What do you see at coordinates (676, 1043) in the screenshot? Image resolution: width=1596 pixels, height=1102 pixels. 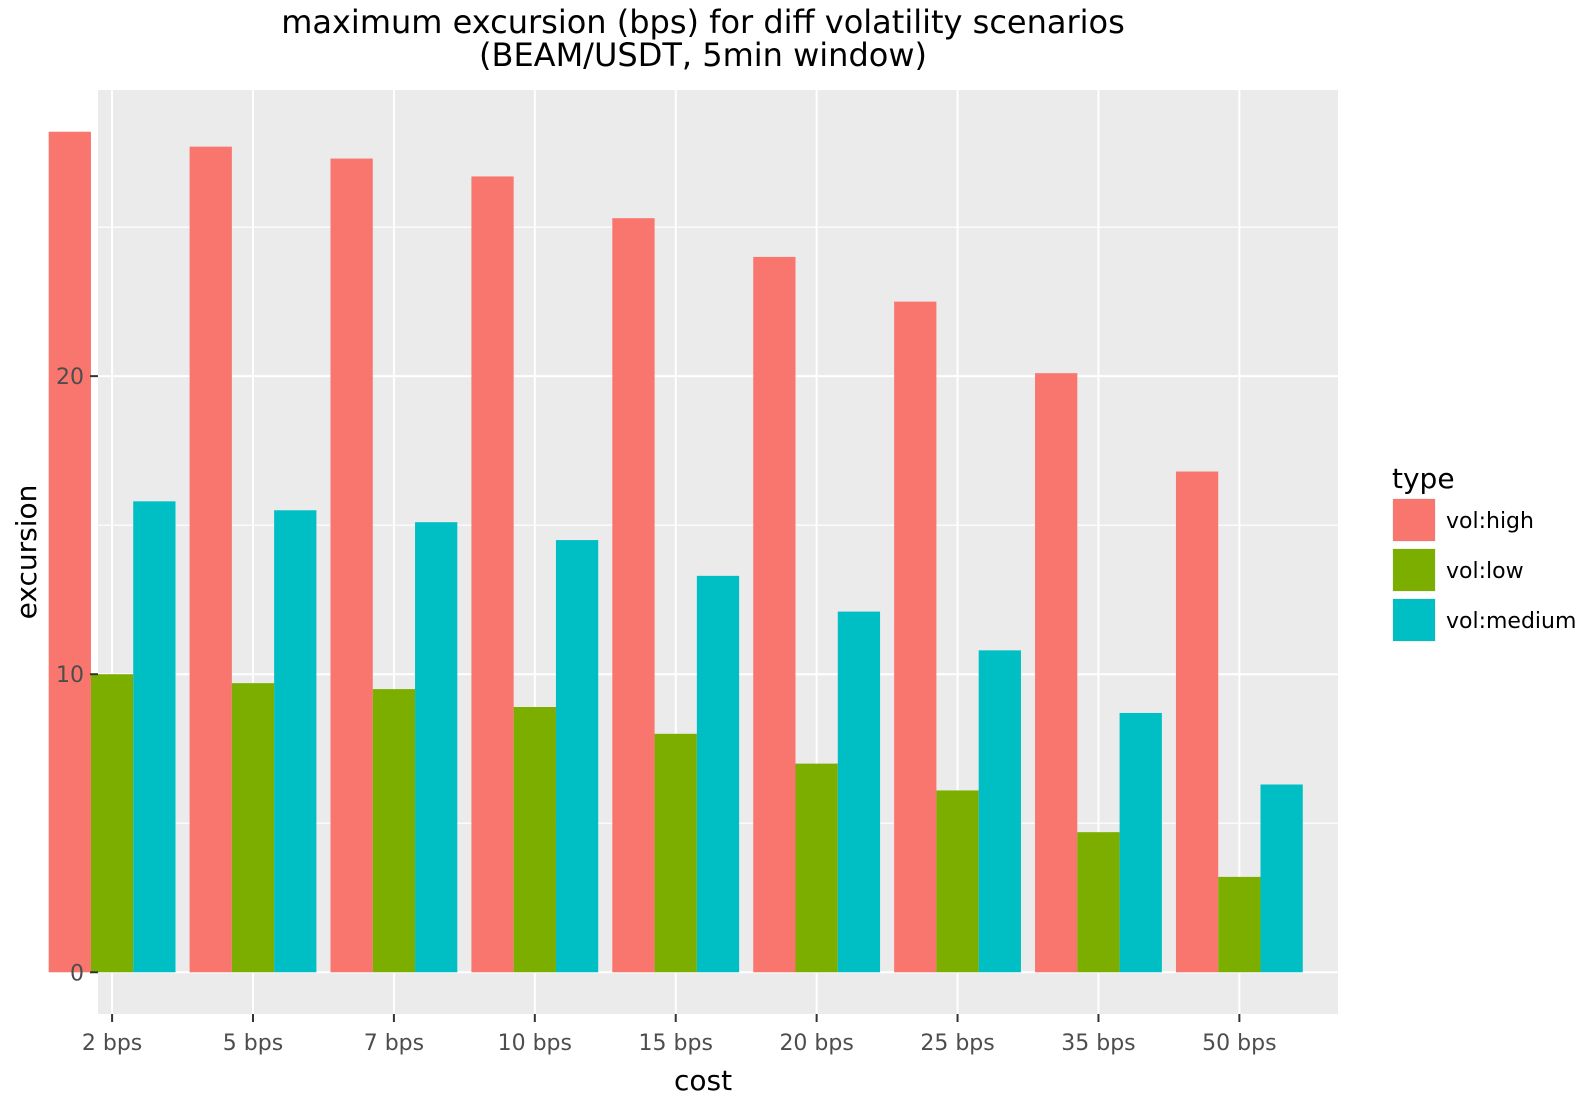 I see `x-tick-label: 15 bps` at bounding box center [676, 1043].